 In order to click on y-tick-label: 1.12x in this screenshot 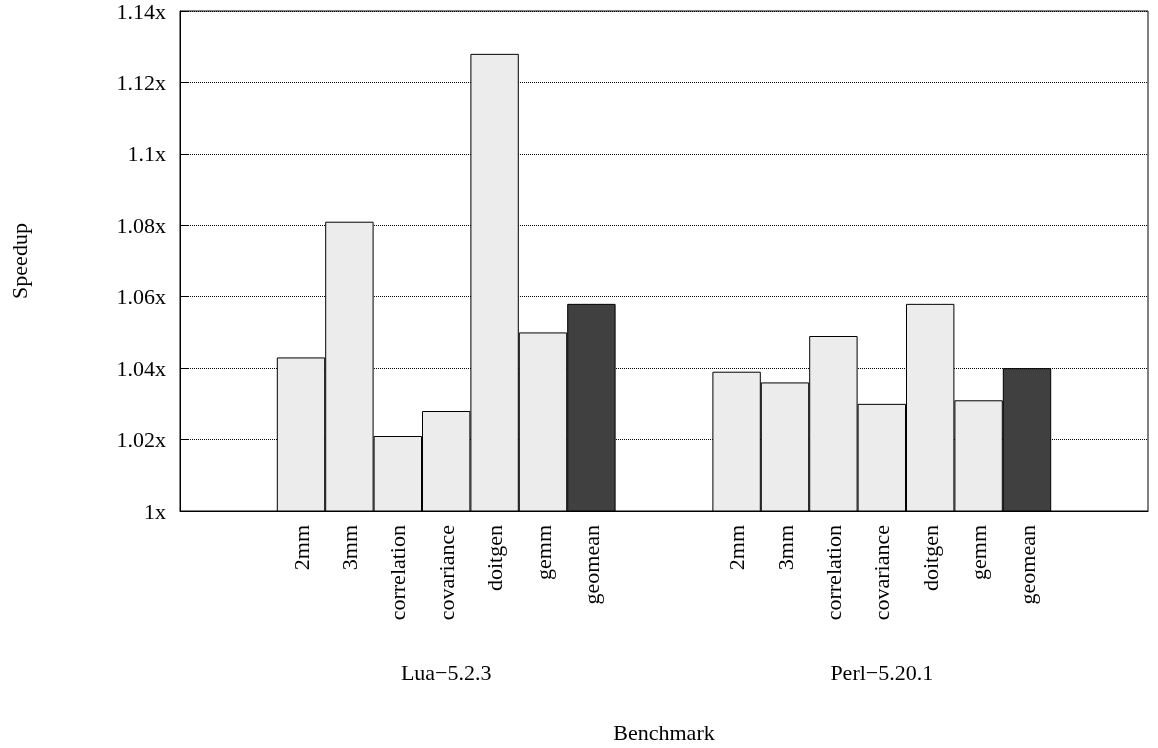, I will do `click(141, 82)`.